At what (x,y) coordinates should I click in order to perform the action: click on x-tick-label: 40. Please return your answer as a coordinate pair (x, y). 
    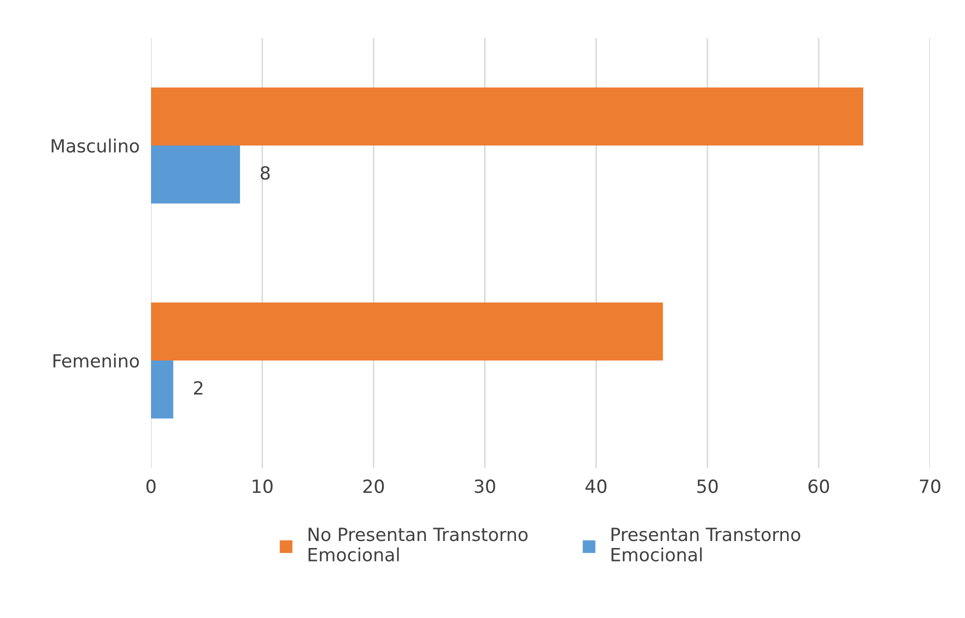
    Looking at the image, I should click on (596, 486).